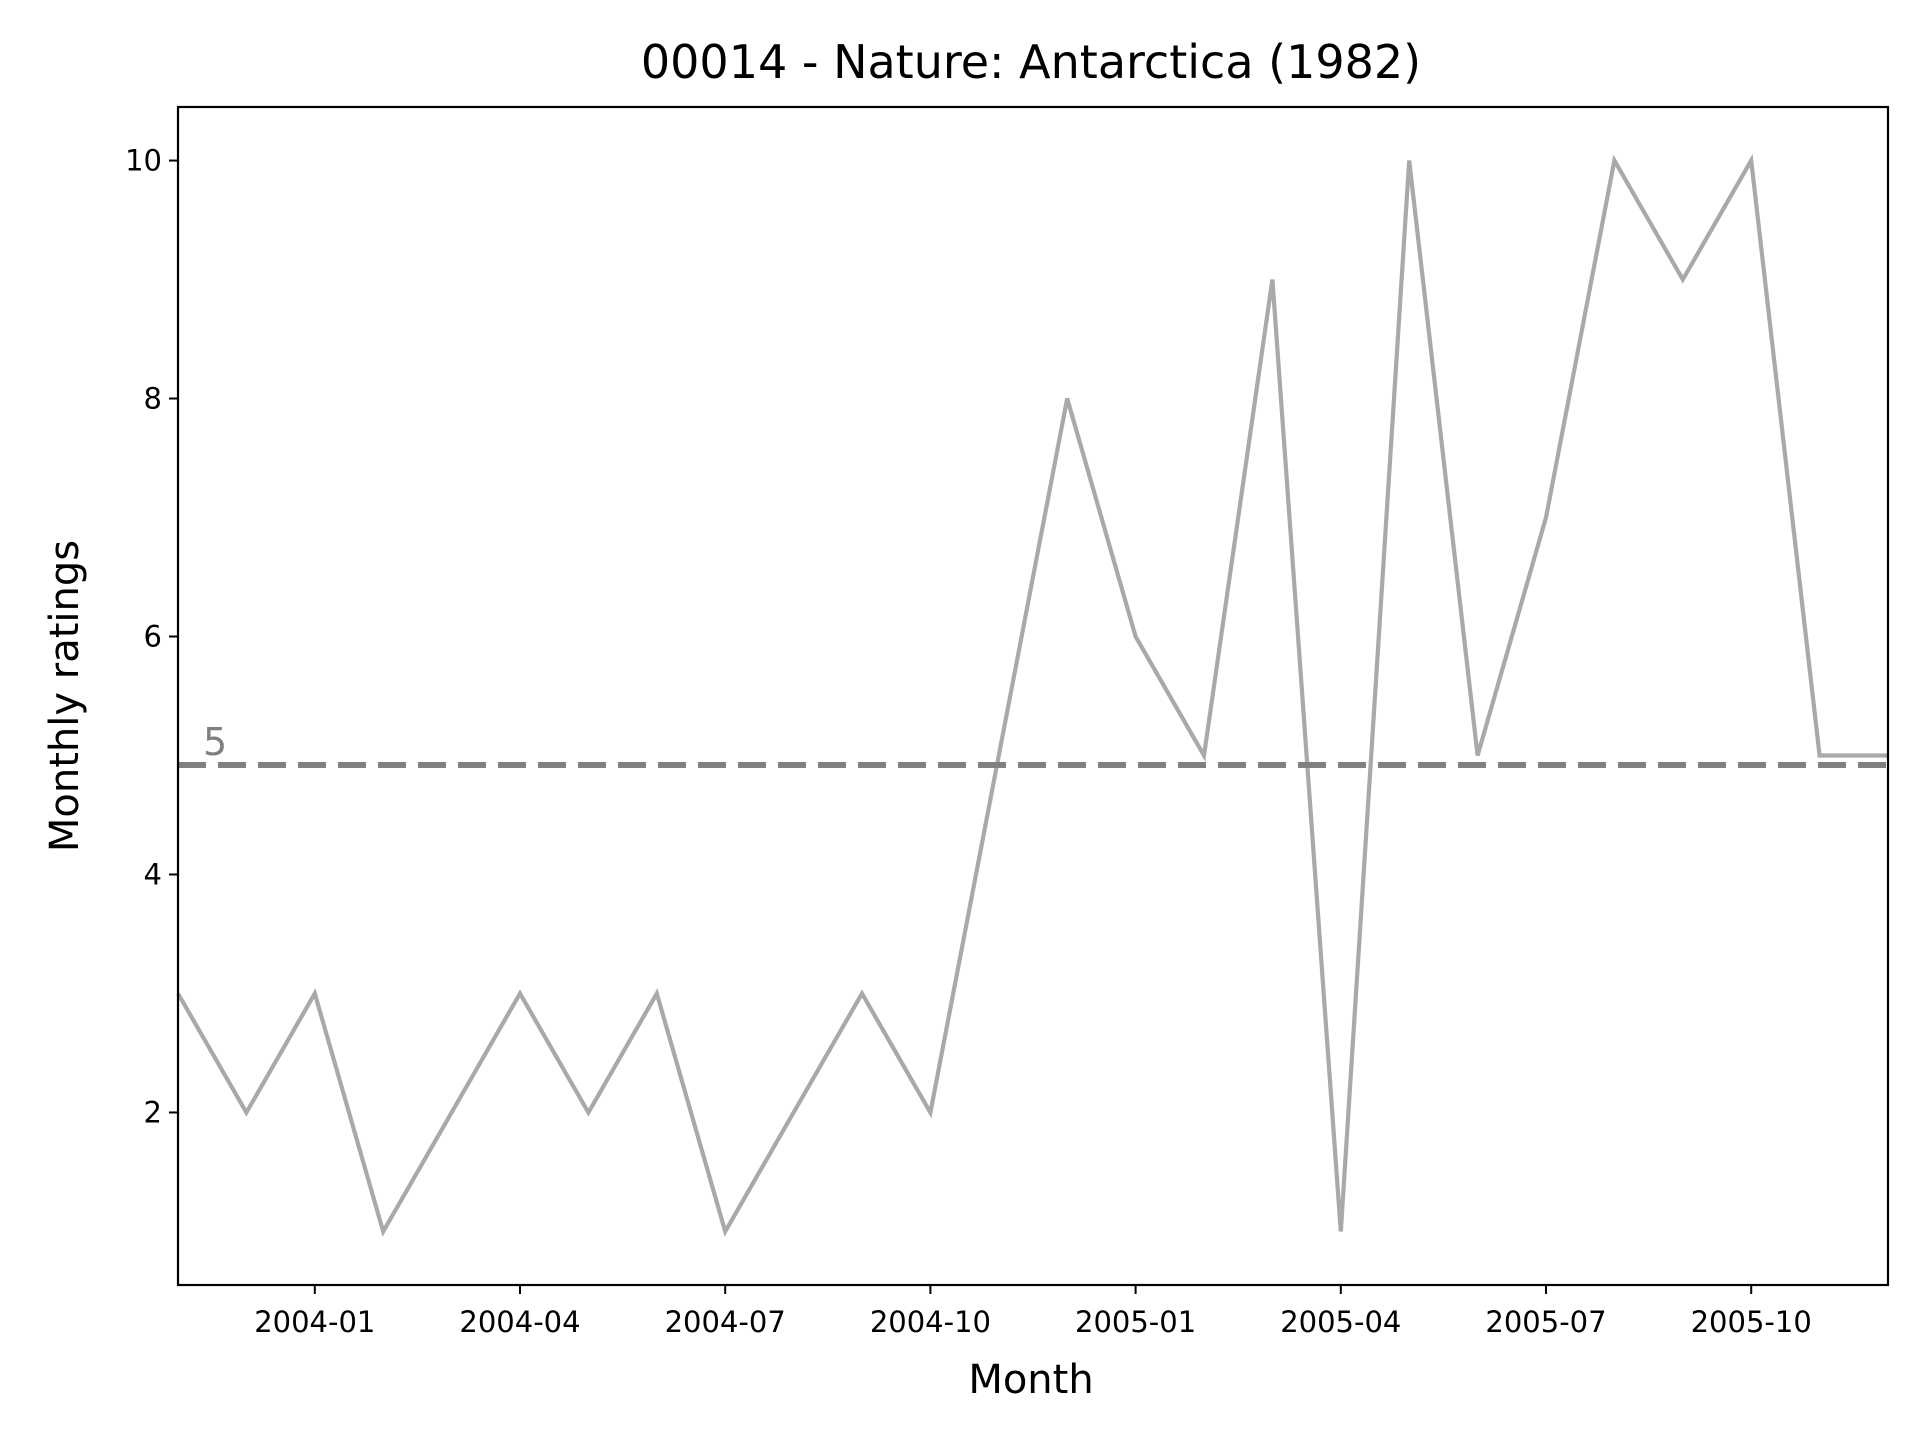  I want to click on x-tick-label: 2004-01, so click(314, 1322).